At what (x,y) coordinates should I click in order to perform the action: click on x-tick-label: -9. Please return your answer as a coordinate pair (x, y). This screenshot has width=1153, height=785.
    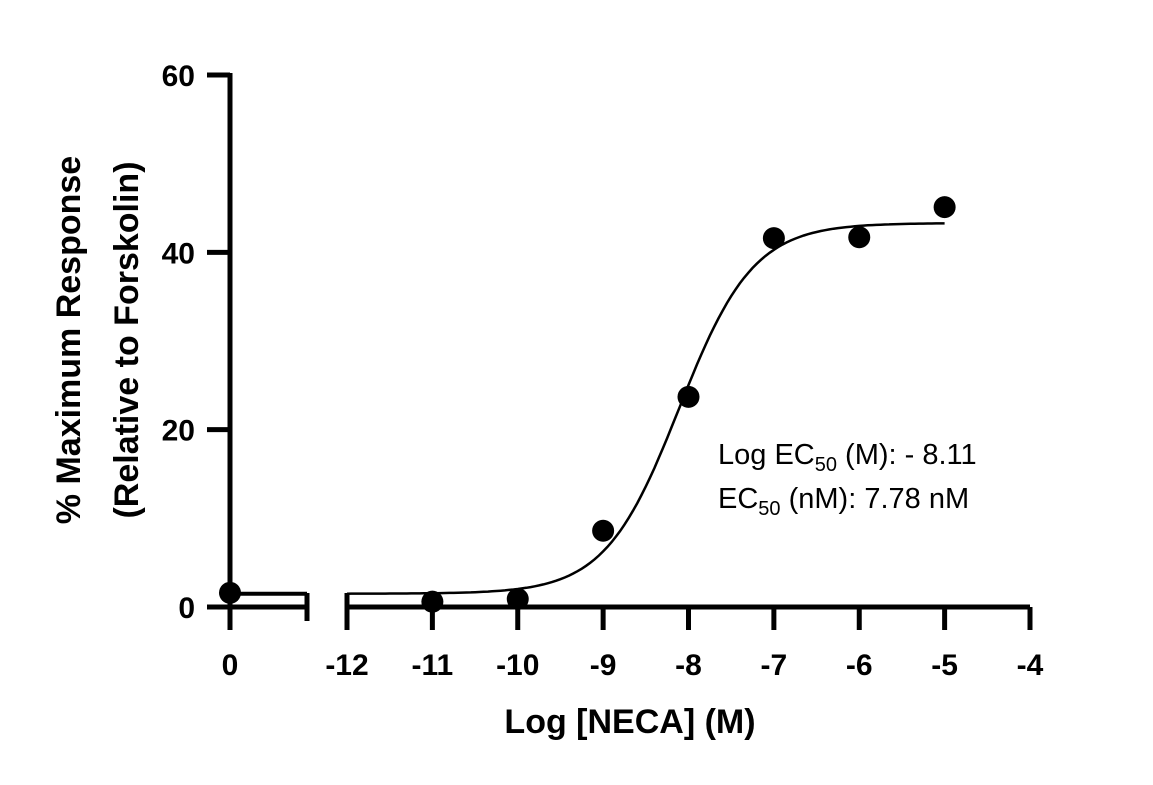
    Looking at the image, I should click on (603, 665).